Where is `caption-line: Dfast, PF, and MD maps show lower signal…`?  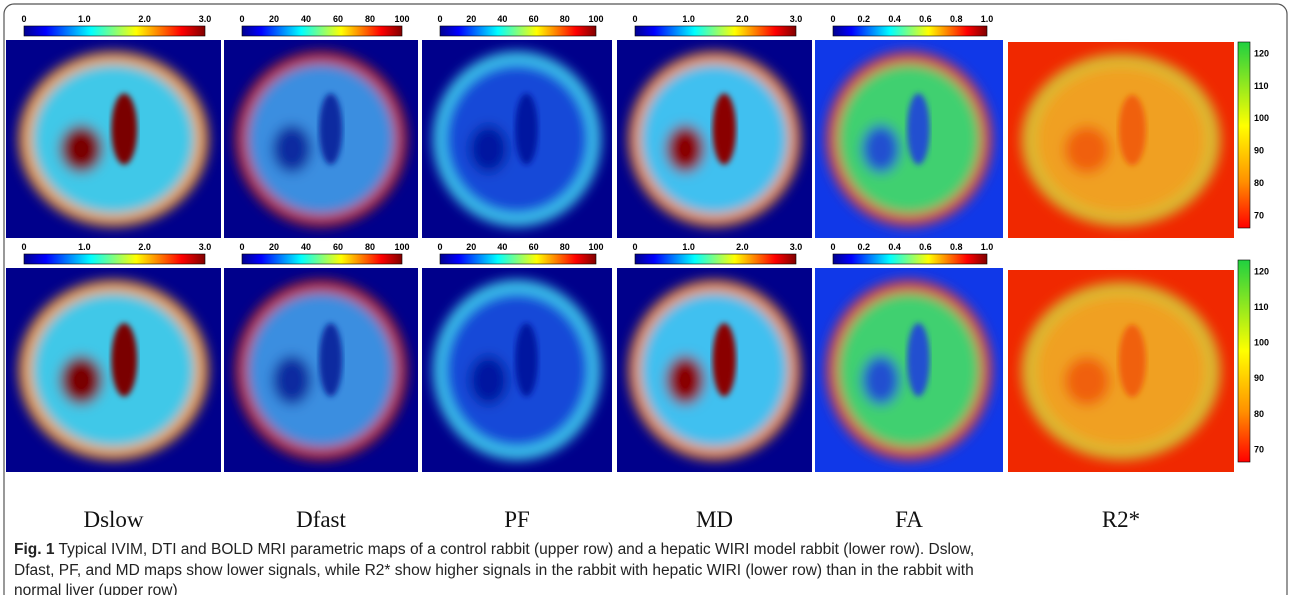
caption-line: Dfast, PF, and MD maps show lower signal… is located at coordinates (494, 570).